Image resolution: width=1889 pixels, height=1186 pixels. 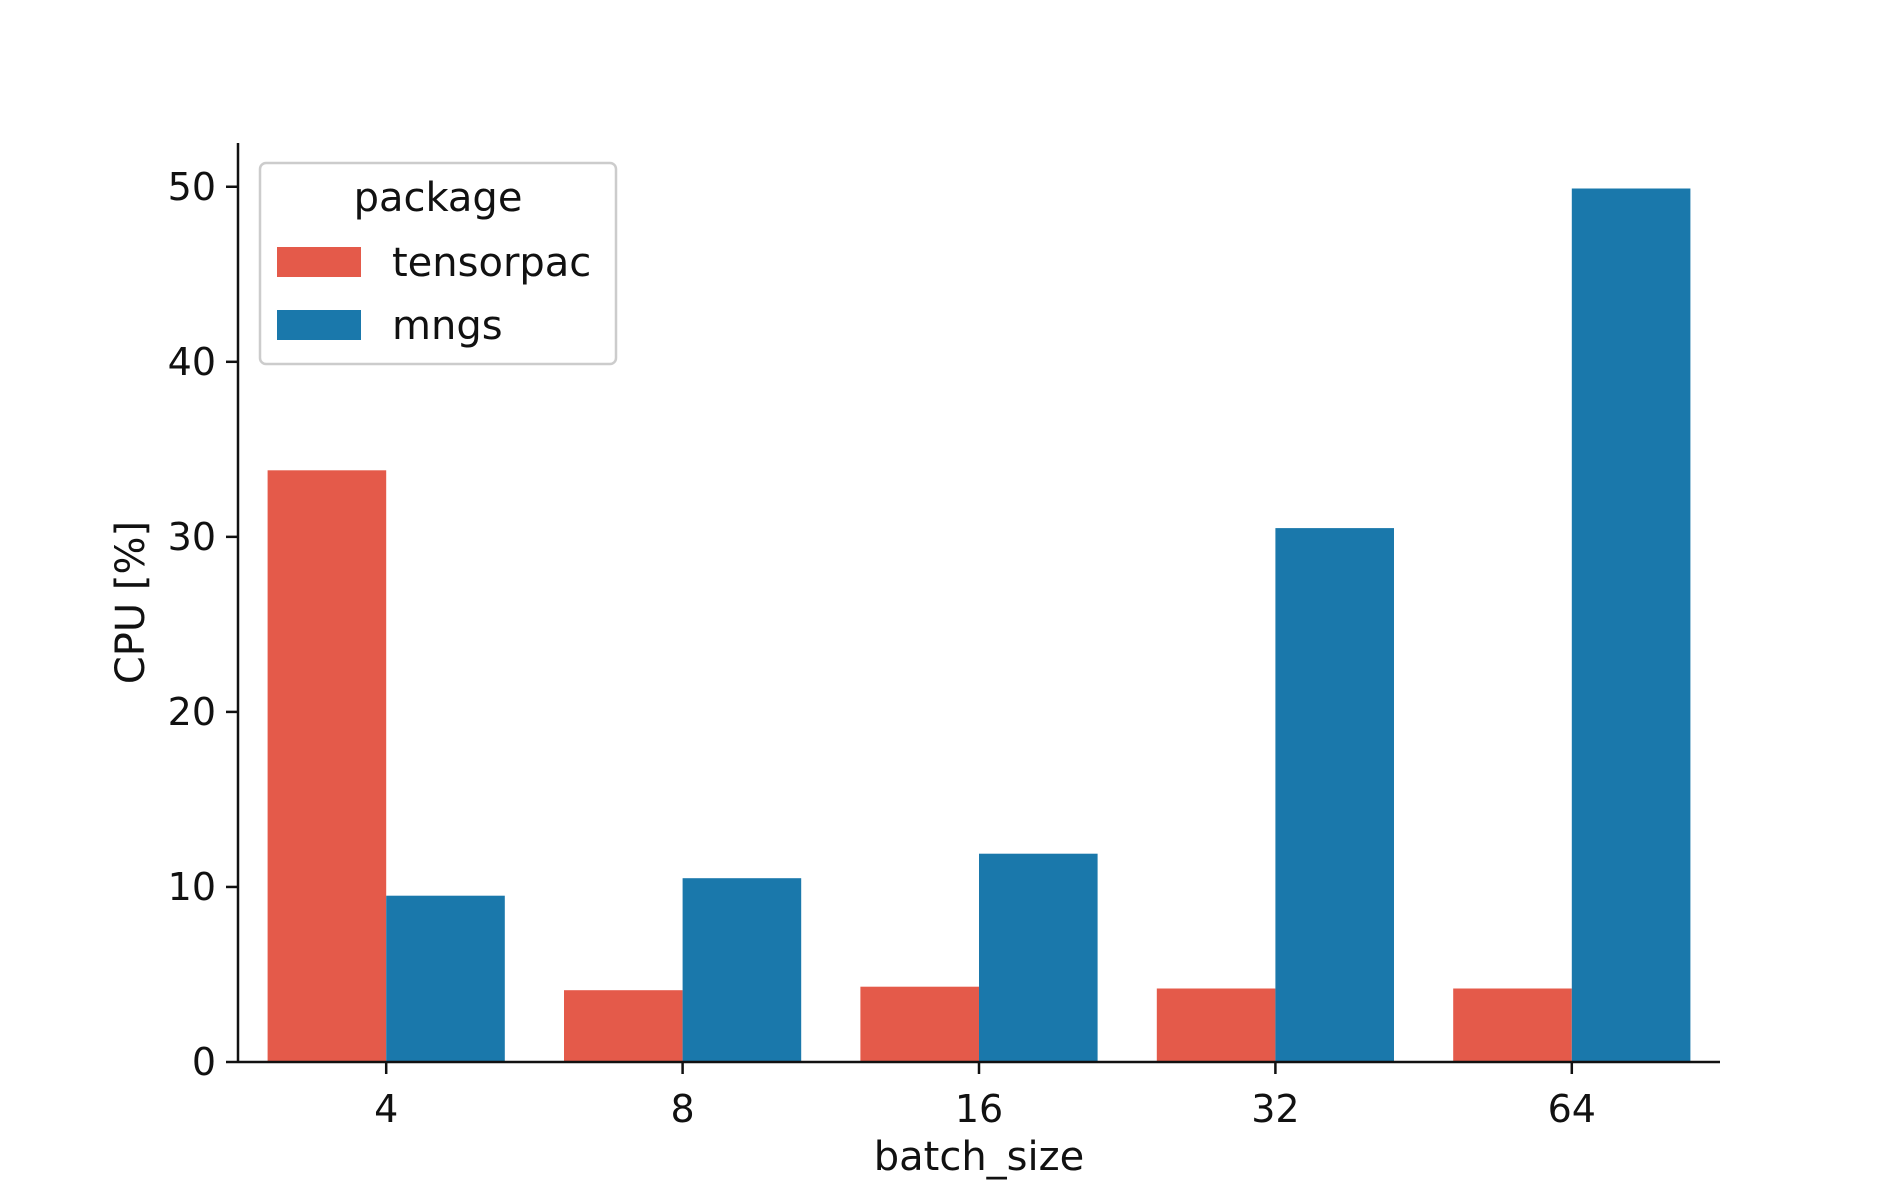 I want to click on y-ticks: 0 10 20 30 40 50, so click(x=203, y=624).